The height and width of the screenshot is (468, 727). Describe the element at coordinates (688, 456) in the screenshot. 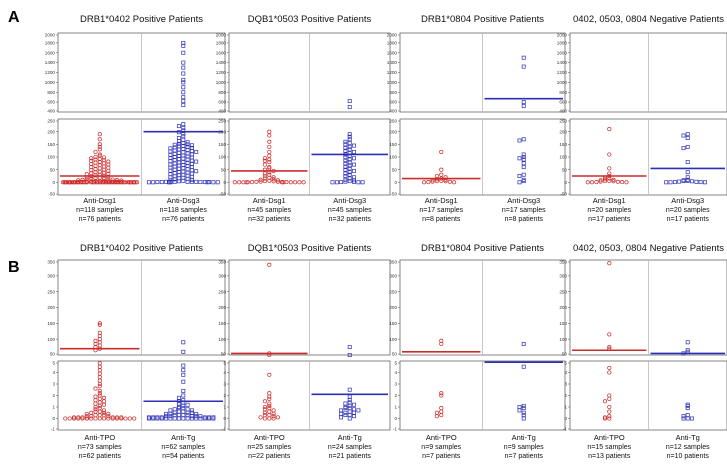

I see `patient-count: n=10 patients` at that location.